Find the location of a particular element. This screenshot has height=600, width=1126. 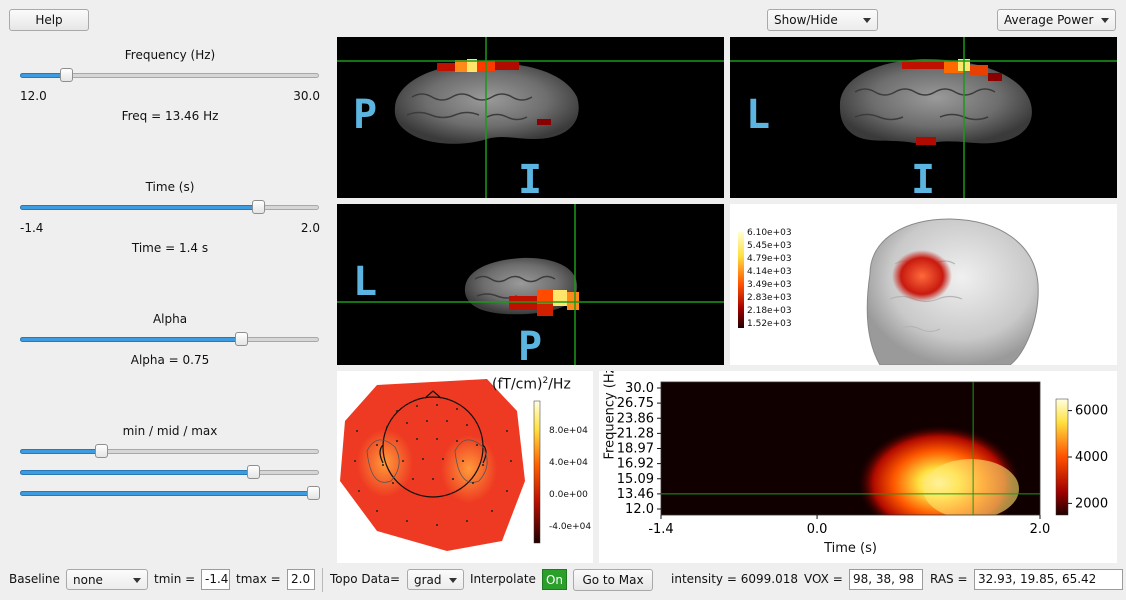

alpha-slider-fill is located at coordinates (130, 339).